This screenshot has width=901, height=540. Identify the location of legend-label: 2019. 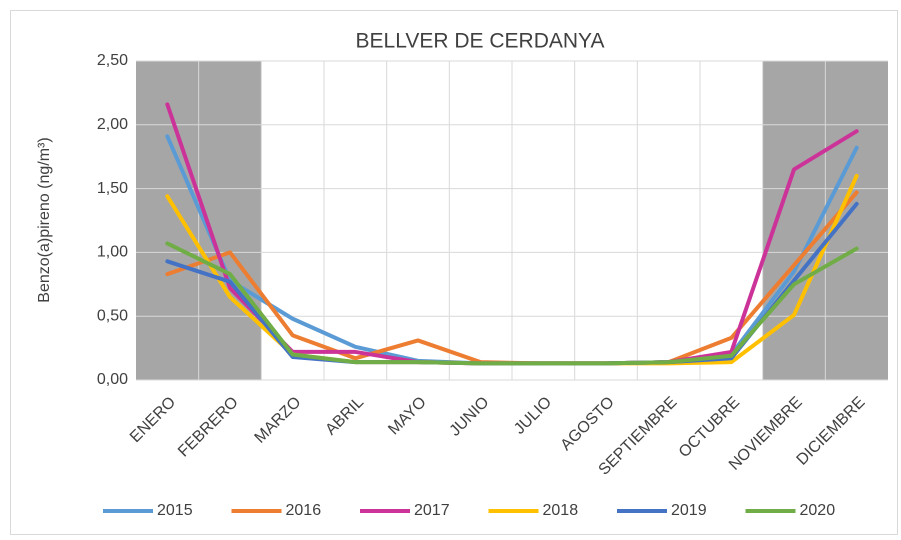
(689, 510).